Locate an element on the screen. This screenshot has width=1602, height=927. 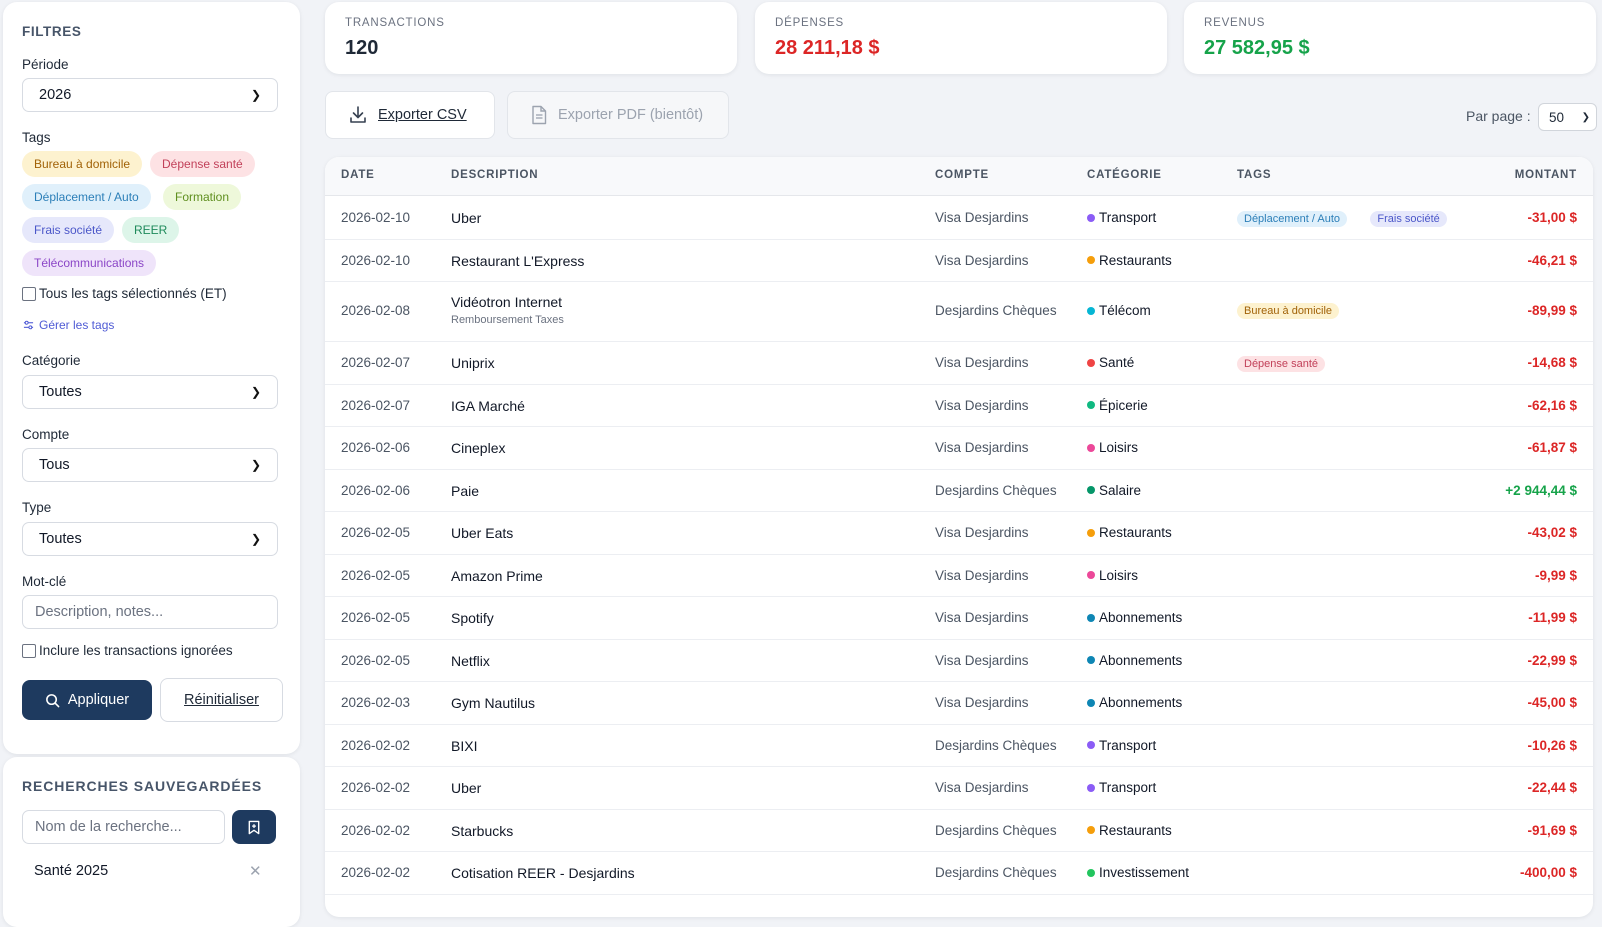
tag-chip: REER is located at coordinates (151, 230).